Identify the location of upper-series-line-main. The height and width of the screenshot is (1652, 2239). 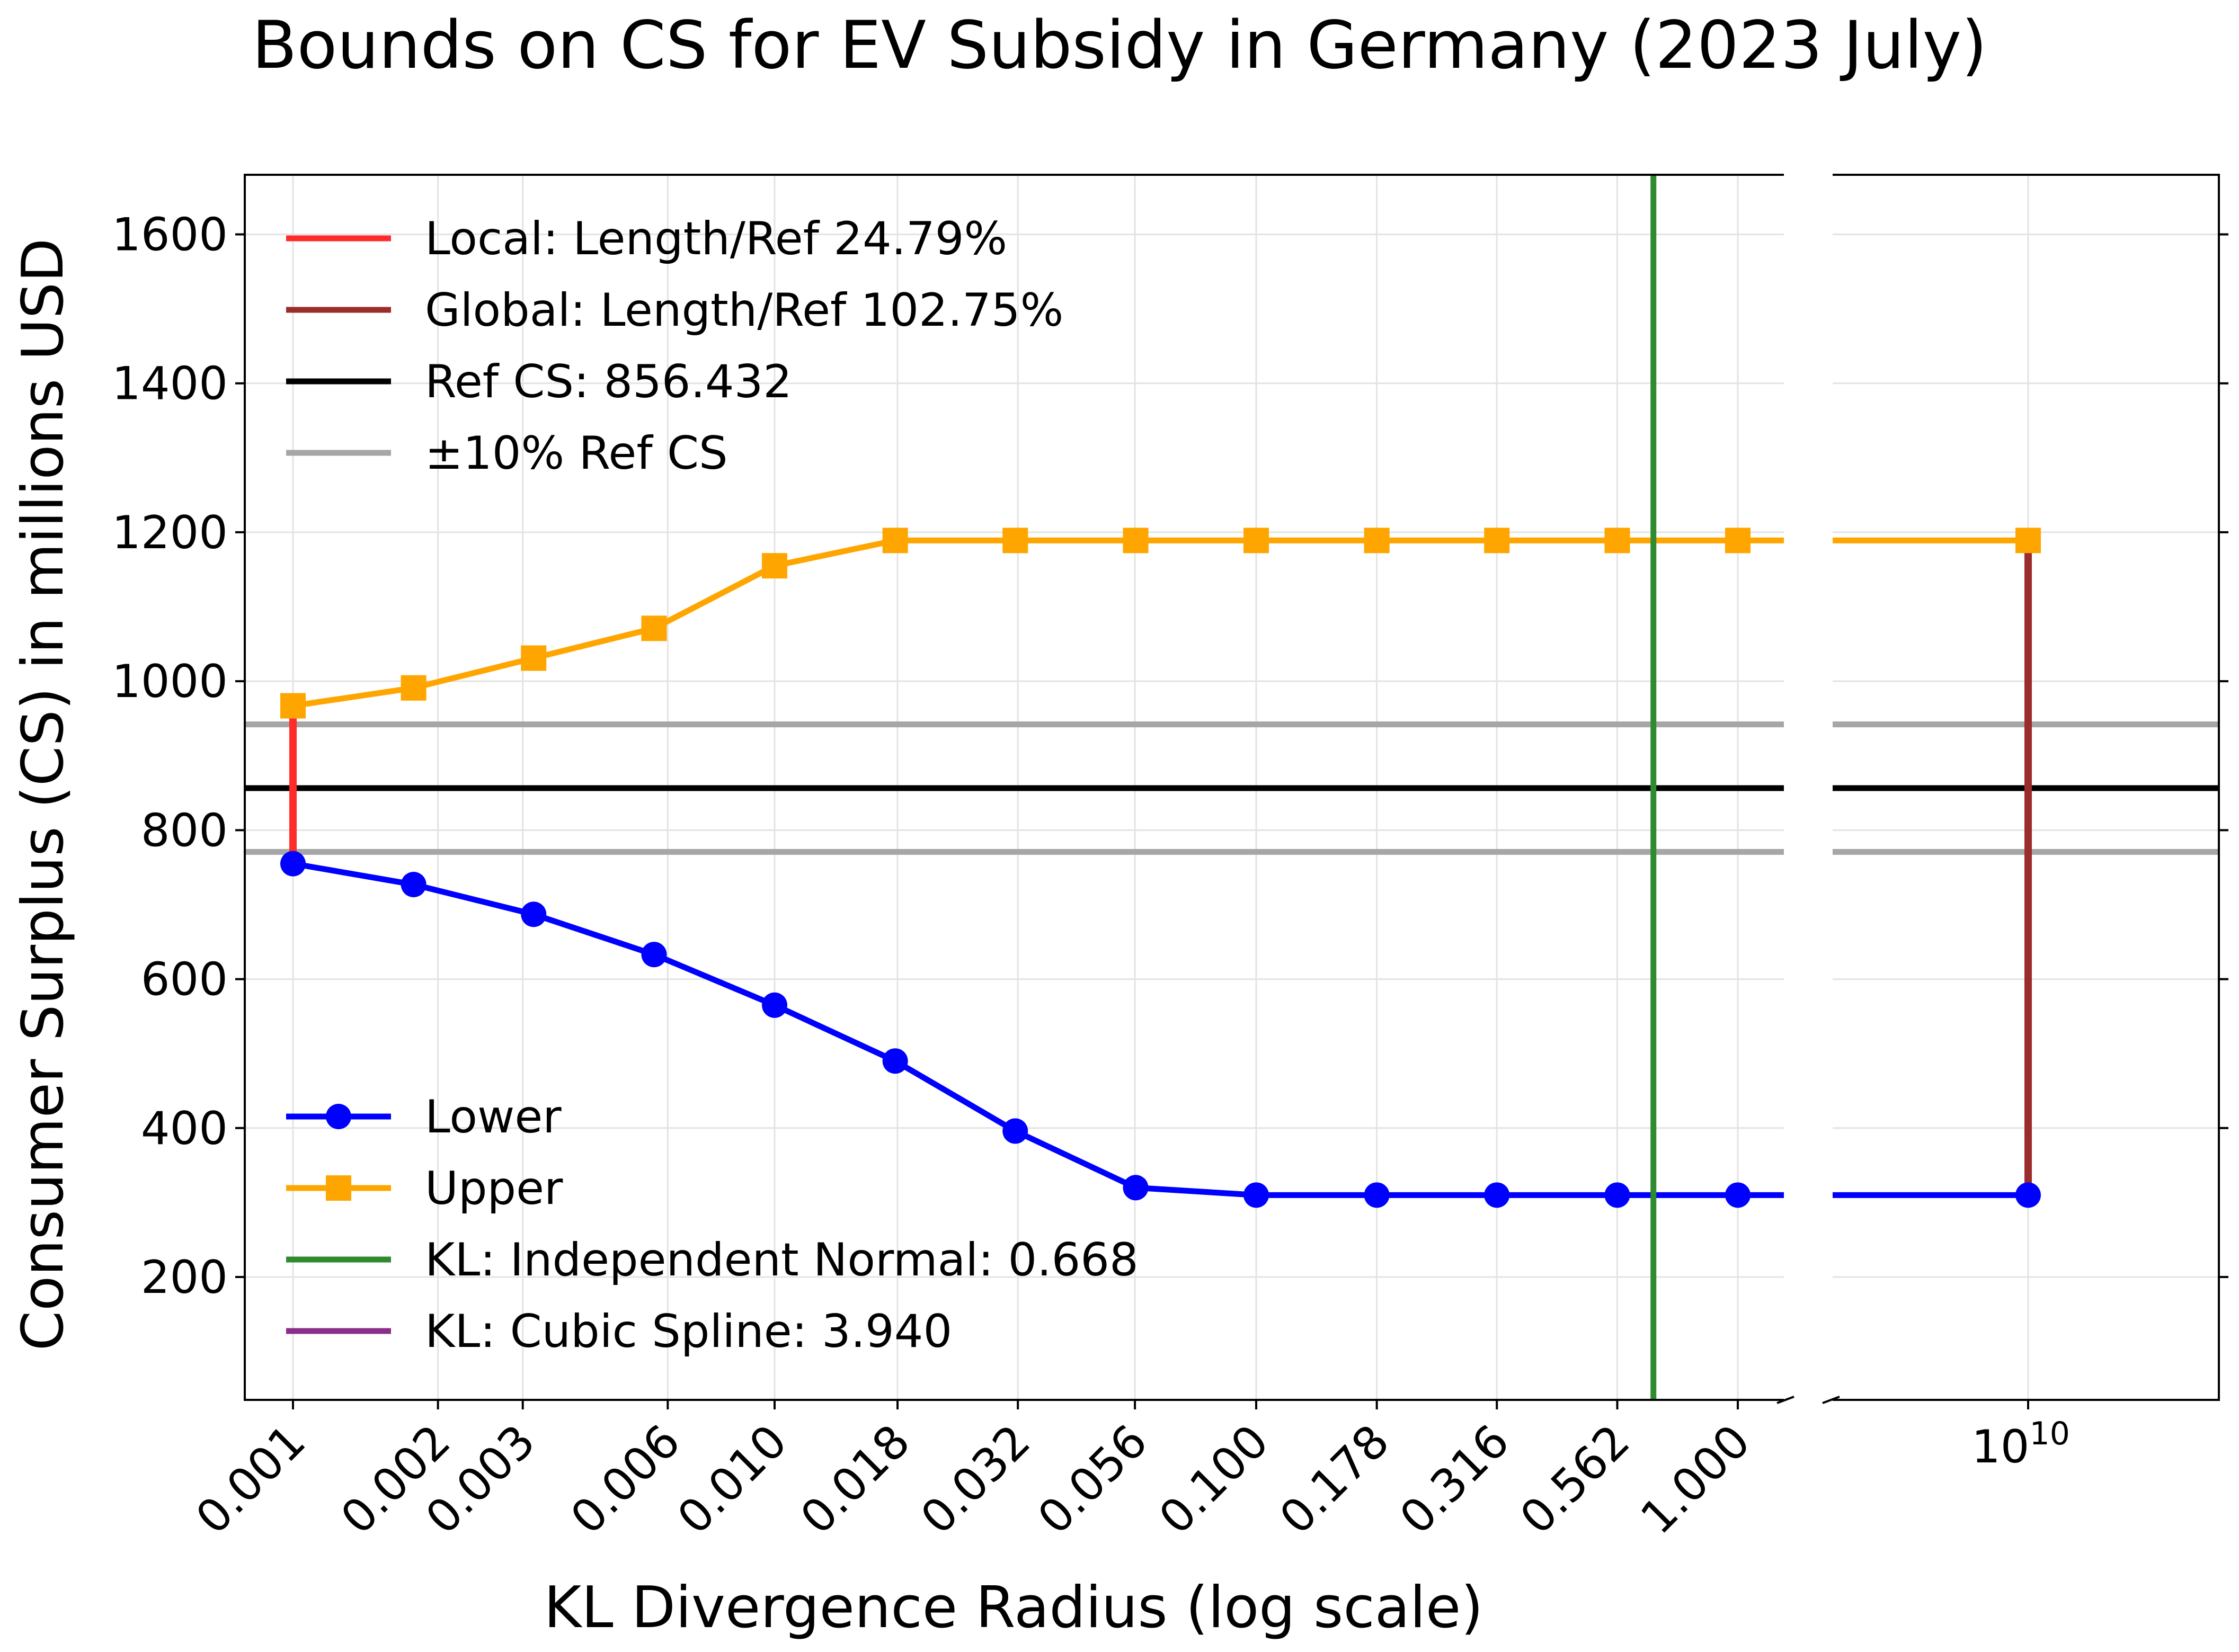
(1038, 623).